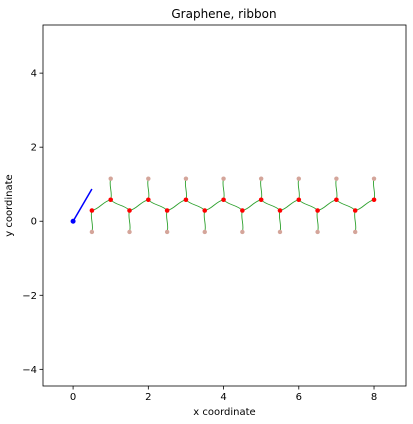 The width and height of the screenshot is (413, 424). I want to click on y-tick-label: 0, so click(34, 222).